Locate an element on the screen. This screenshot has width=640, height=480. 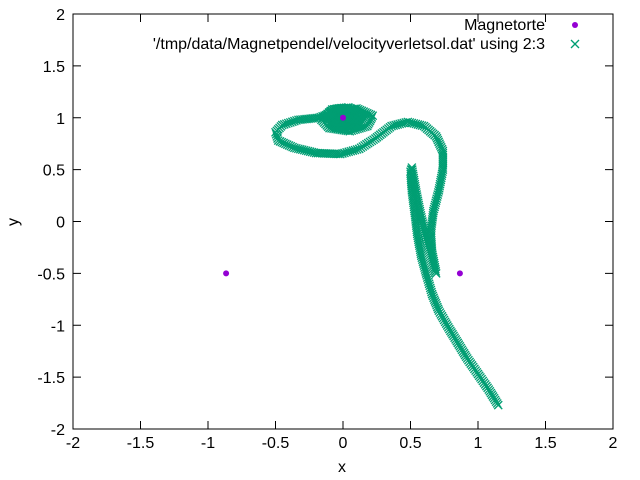
legend-marker-magnetorte is located at coordinates (575, 25).